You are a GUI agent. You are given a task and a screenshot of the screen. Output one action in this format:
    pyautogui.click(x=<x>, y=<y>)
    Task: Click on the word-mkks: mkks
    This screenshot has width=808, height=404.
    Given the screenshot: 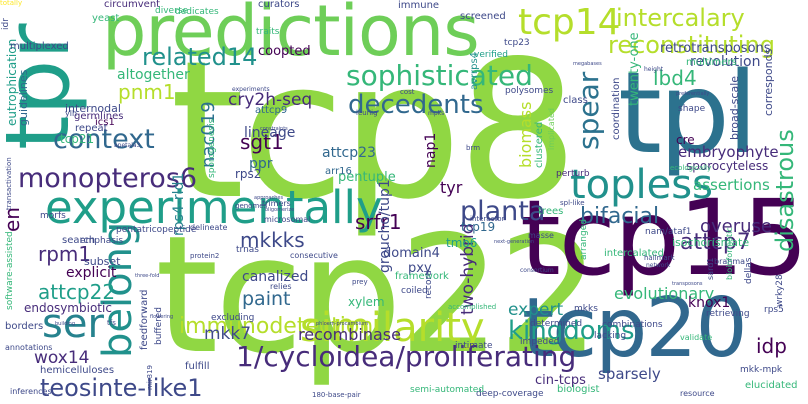 What is the action you would take?
    pyautogui.click(x=586, y=309)
    